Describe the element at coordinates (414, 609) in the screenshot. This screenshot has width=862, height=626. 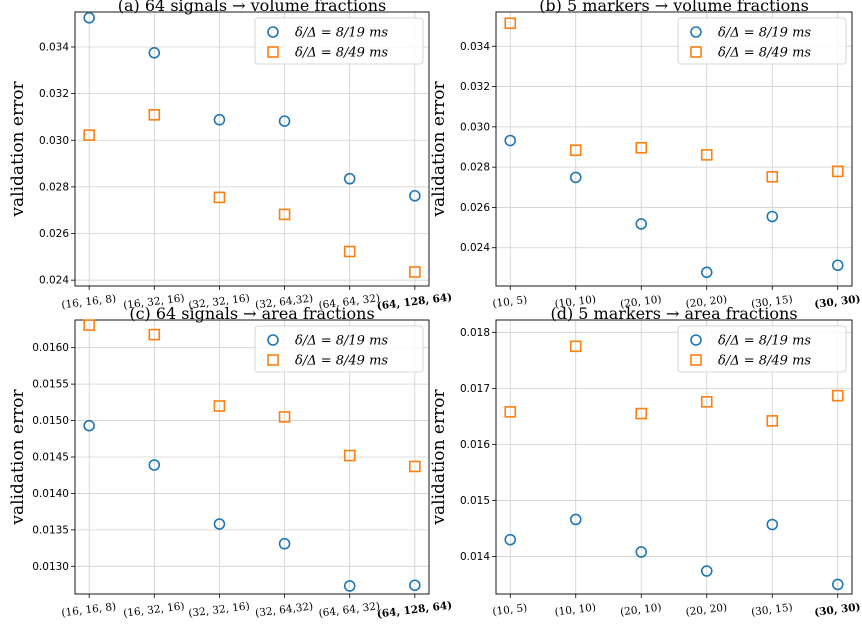
I see `x-tick-label: (64, 128, 64)` at that location.